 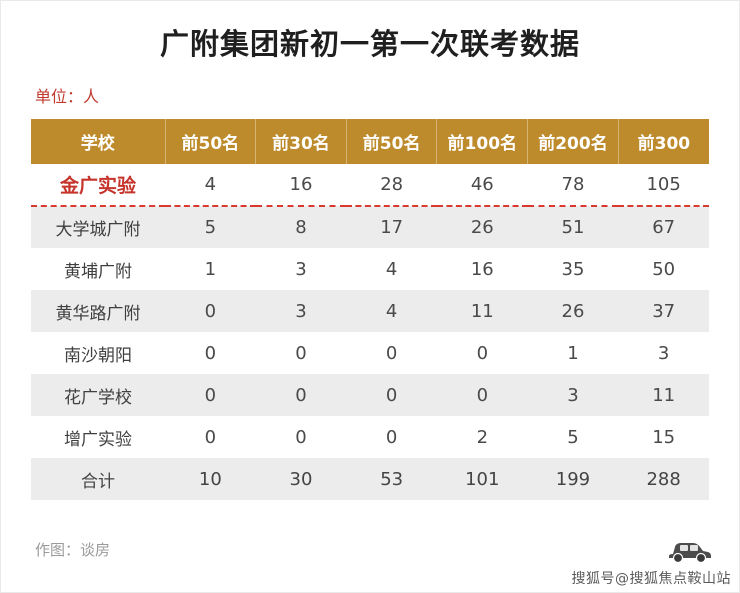 What do you see at coordinates (573, 269) in the screenshot?
I see `value-cell: 35` at bounding box center [573, 269].